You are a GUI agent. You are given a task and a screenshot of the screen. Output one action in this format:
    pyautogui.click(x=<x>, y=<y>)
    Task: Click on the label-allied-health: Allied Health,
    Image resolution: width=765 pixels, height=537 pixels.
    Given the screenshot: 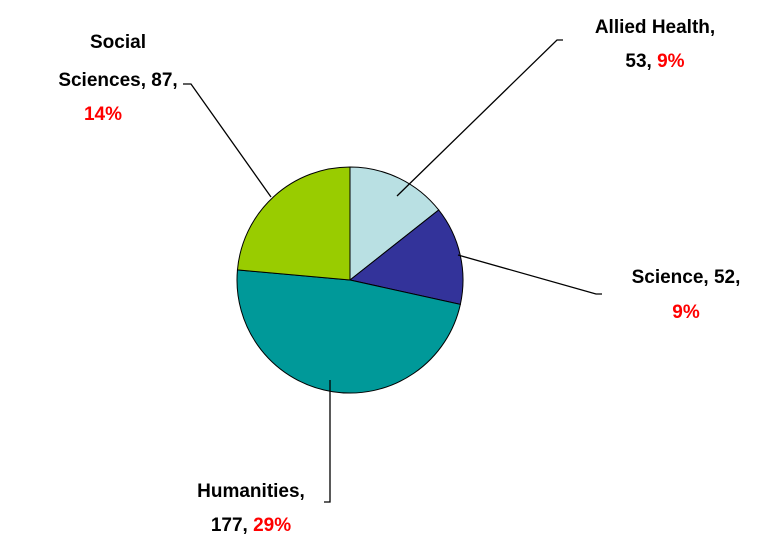 What is the action you would take?
    pyautogui.click(x=655, y=27)
    